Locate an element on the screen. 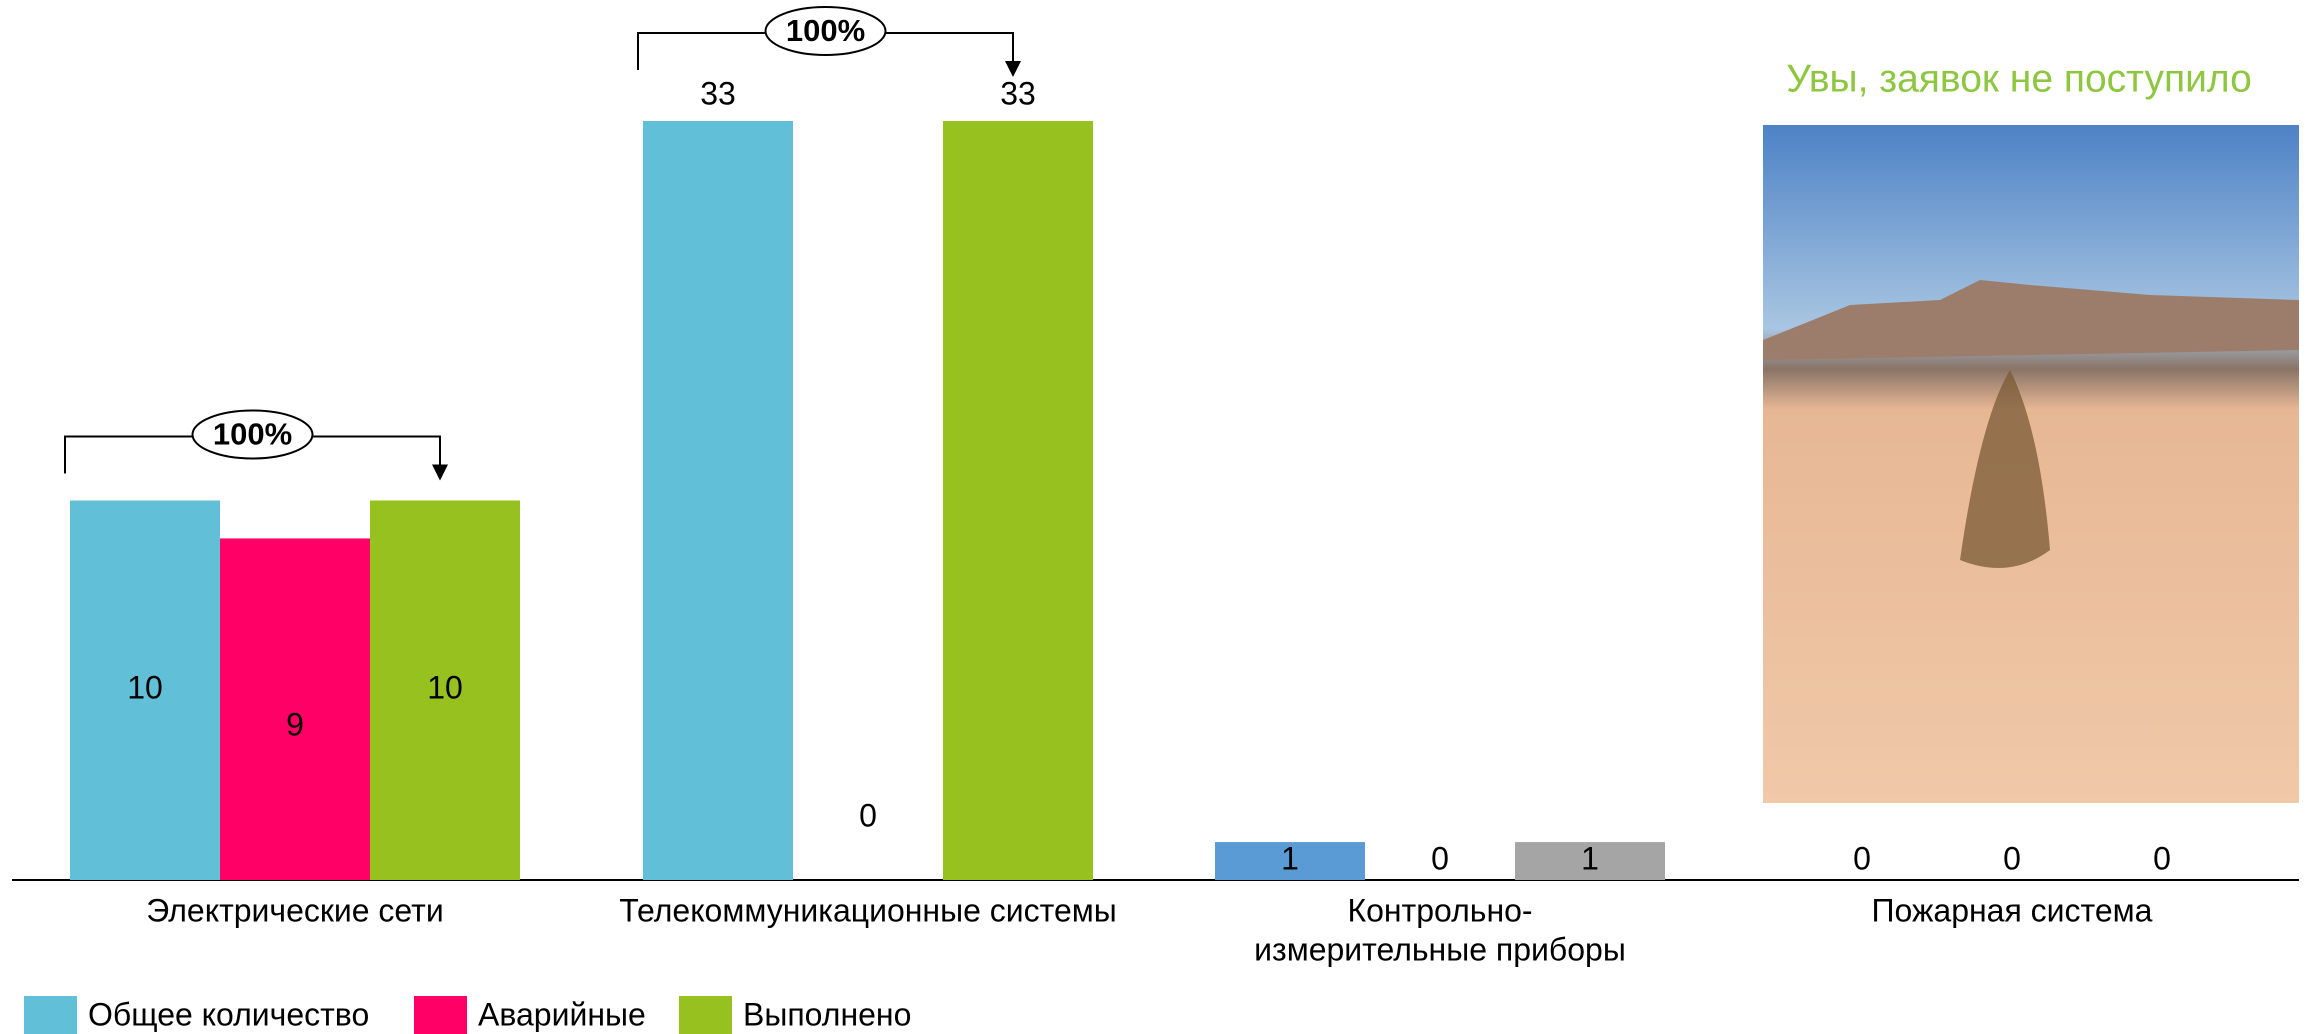  legend-label: Выполнено is located at coordinates (827, 1014).